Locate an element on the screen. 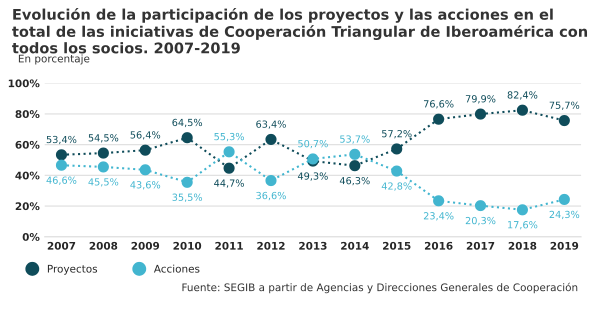 The width and height of the screenshot is (596, 320). x-tick-label: 2012 is located at coordinates (271, 246).